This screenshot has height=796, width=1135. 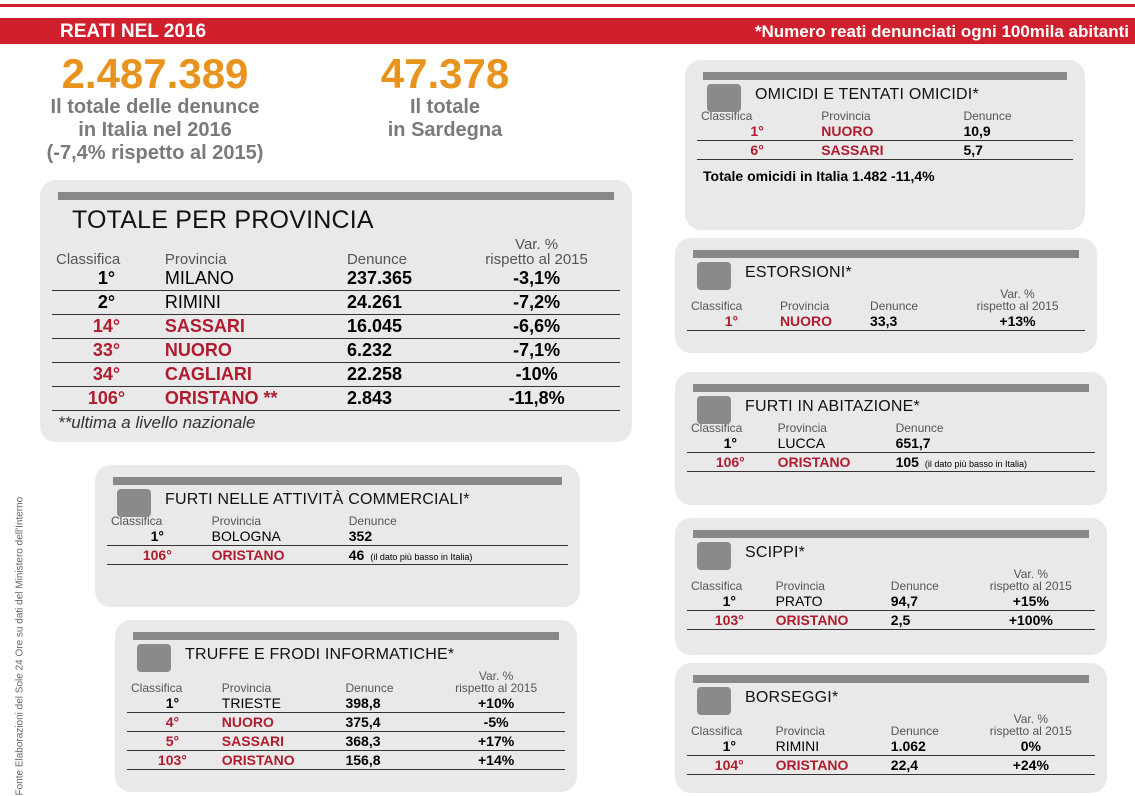 What do you see at coordinates (829, 601) in the screenshot?
I see `cell: PRATO` at bounding box center [829, 601].